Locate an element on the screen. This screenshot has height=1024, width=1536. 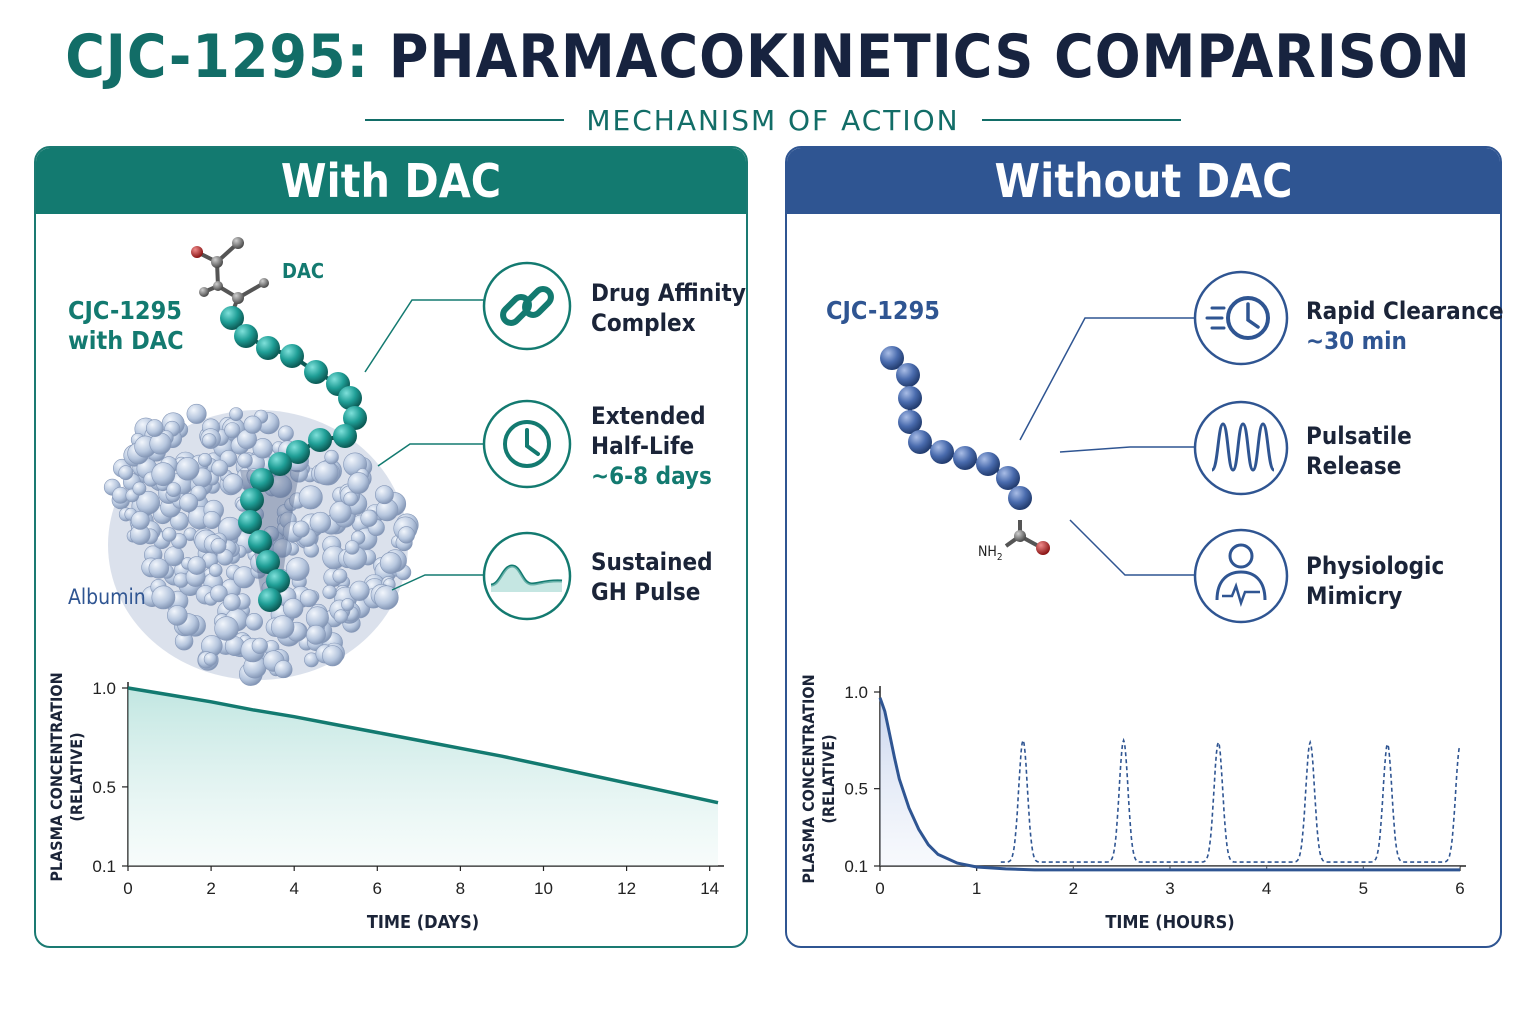
left-feature-icons is located at coordinates (527, 441).